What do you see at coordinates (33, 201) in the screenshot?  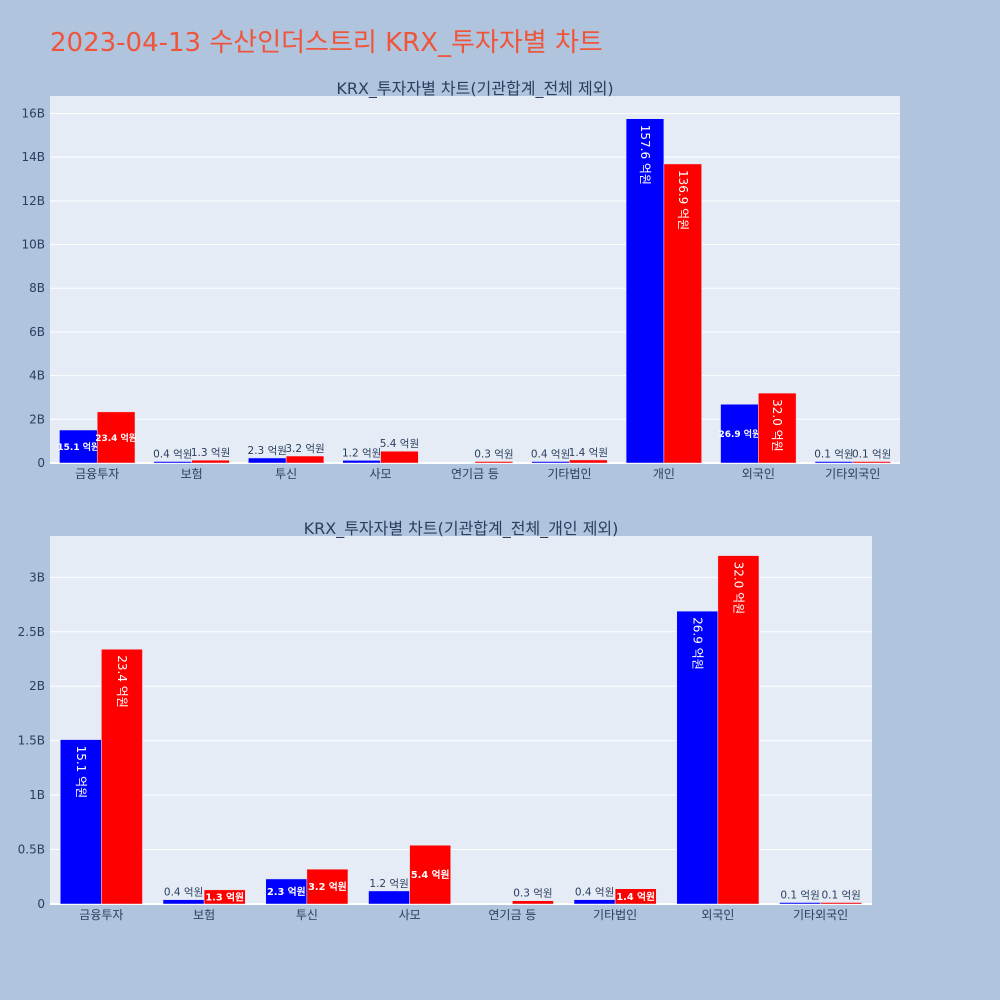 I see `y-tick-label: 12B` at bounding box center [33, 201].